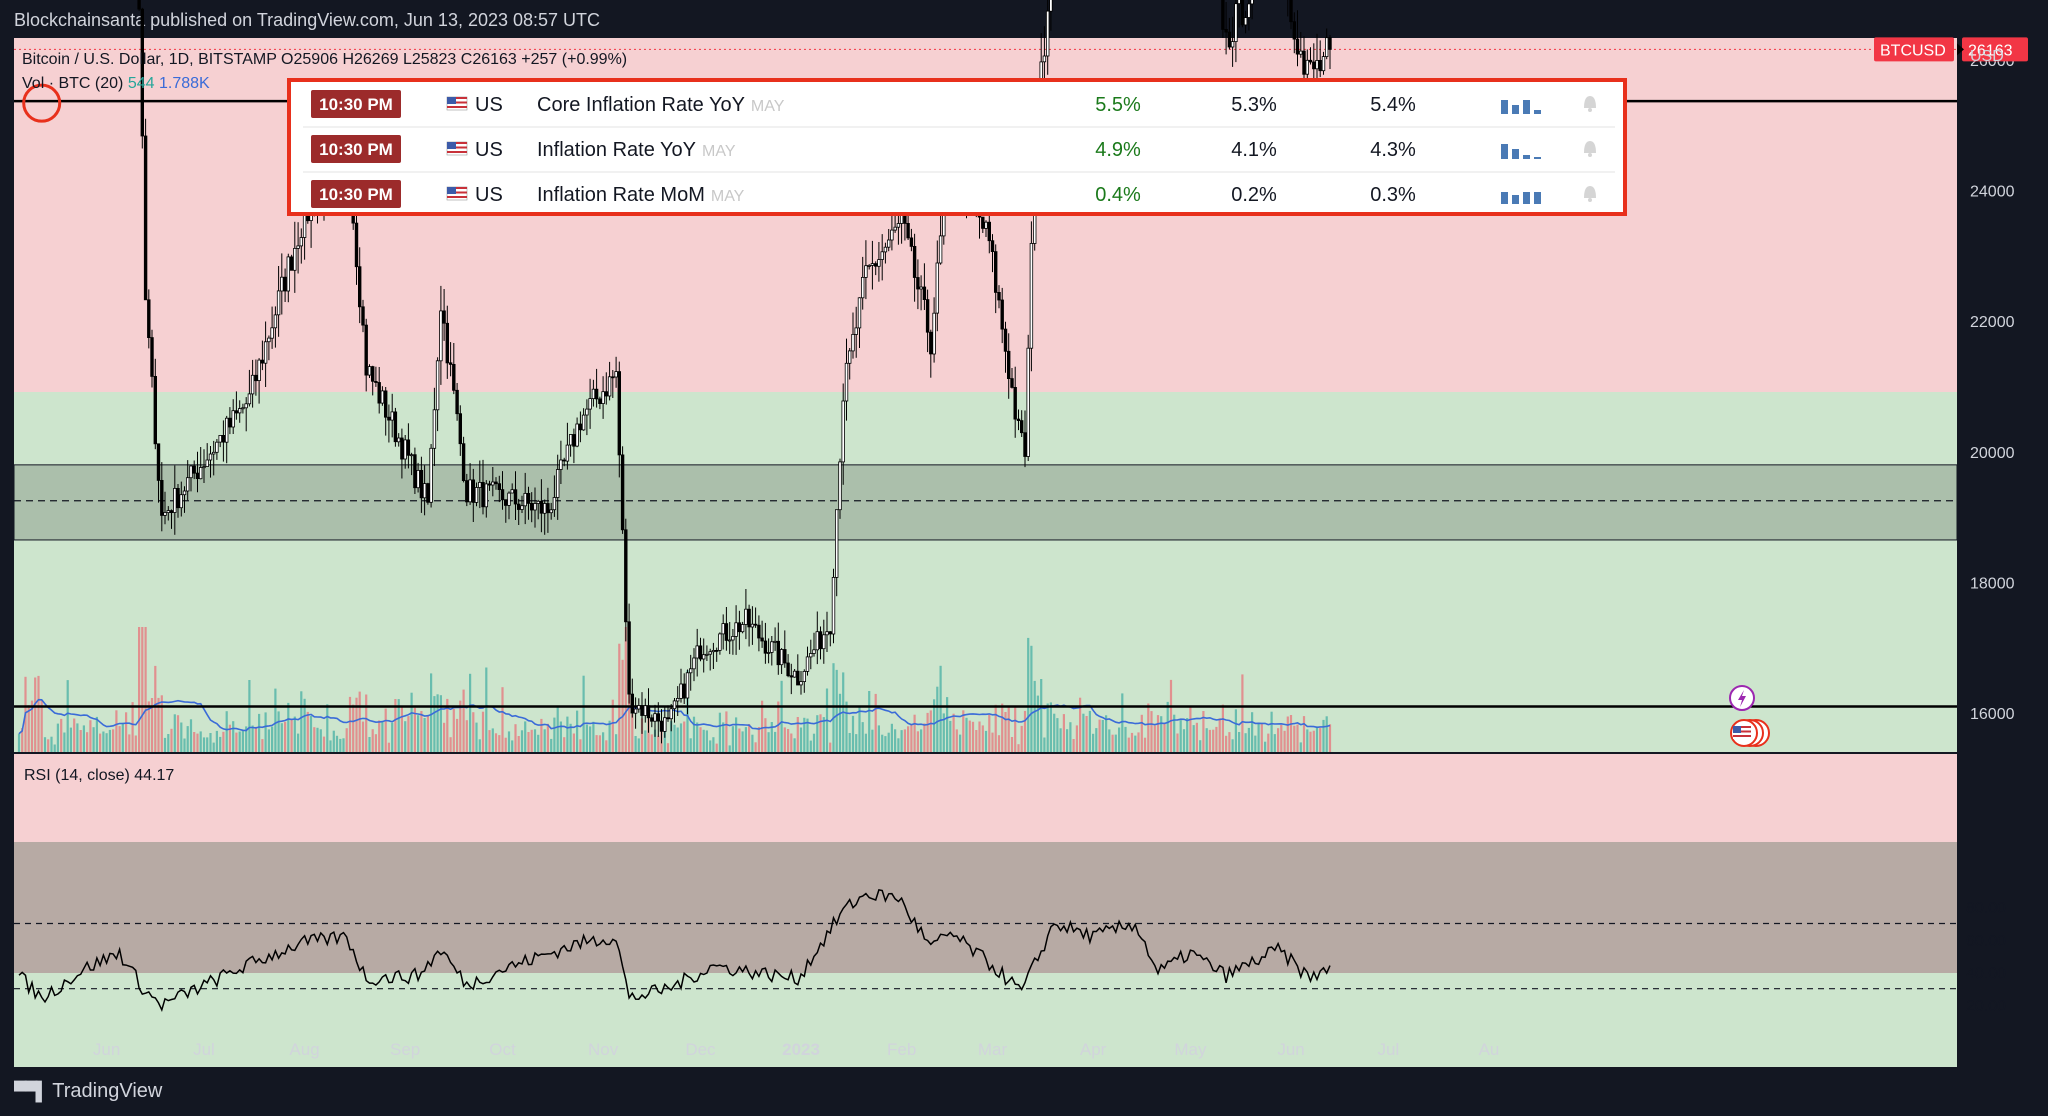  Describe the element at coordinates (99, 775) in the screenshot. I see `rsi-legend: RSI (14, close) 44.17` at that location.